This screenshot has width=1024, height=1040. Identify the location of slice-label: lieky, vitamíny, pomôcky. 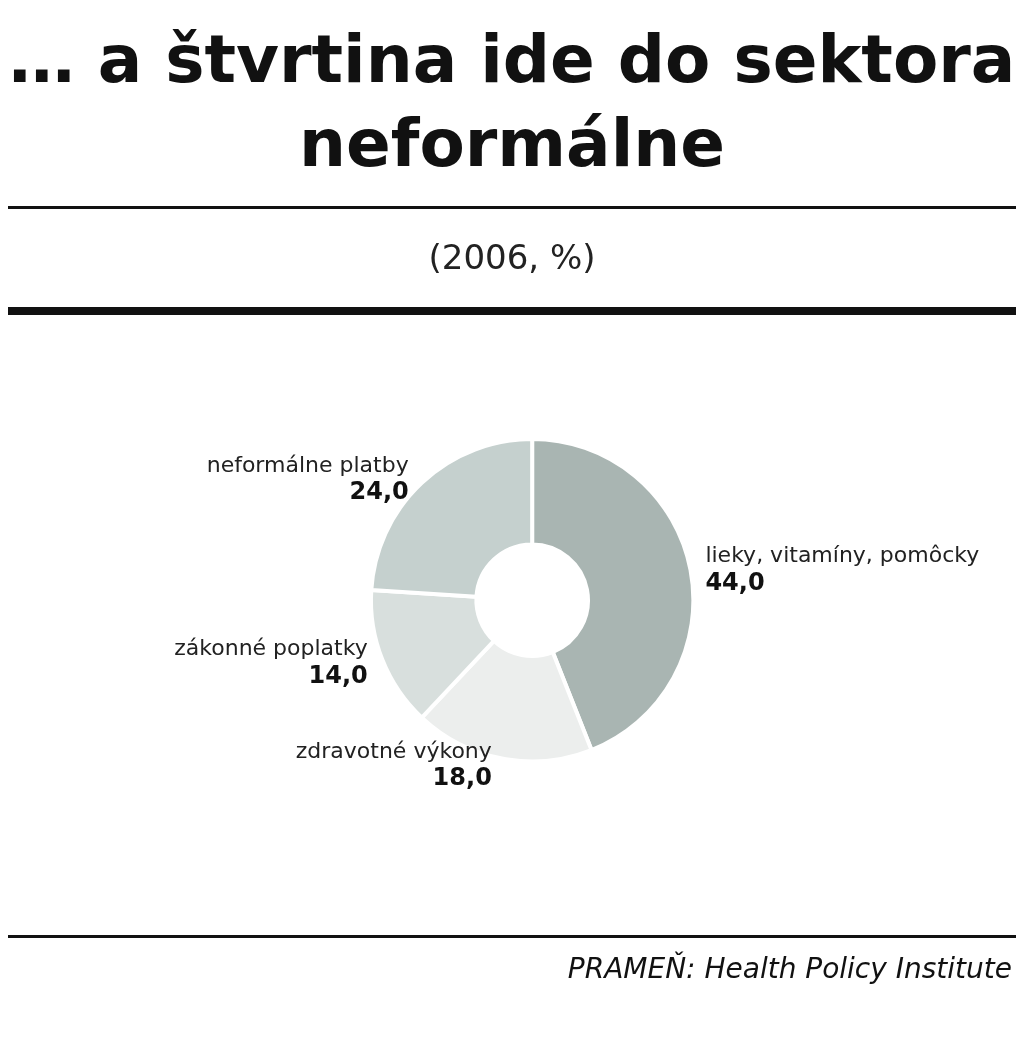
(842, 555).